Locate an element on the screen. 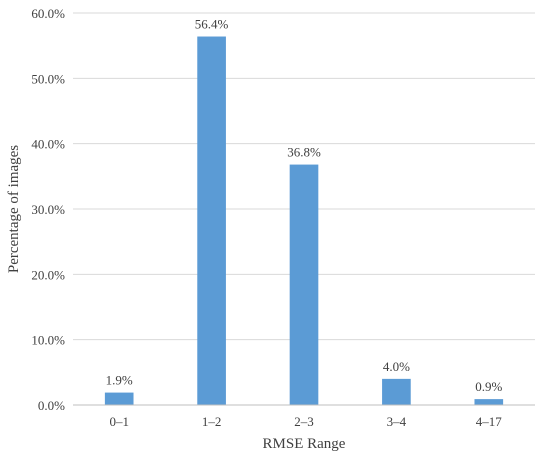  x-tick-labels: 0–1 1–2 2–3 3–4 4–17 is located at coordinates (305, 421).